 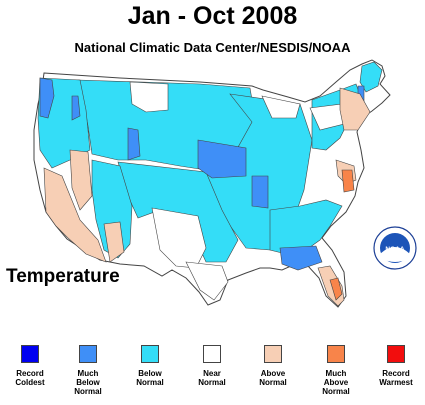 I want to click on region-nevada, so click(x=81, y=180).